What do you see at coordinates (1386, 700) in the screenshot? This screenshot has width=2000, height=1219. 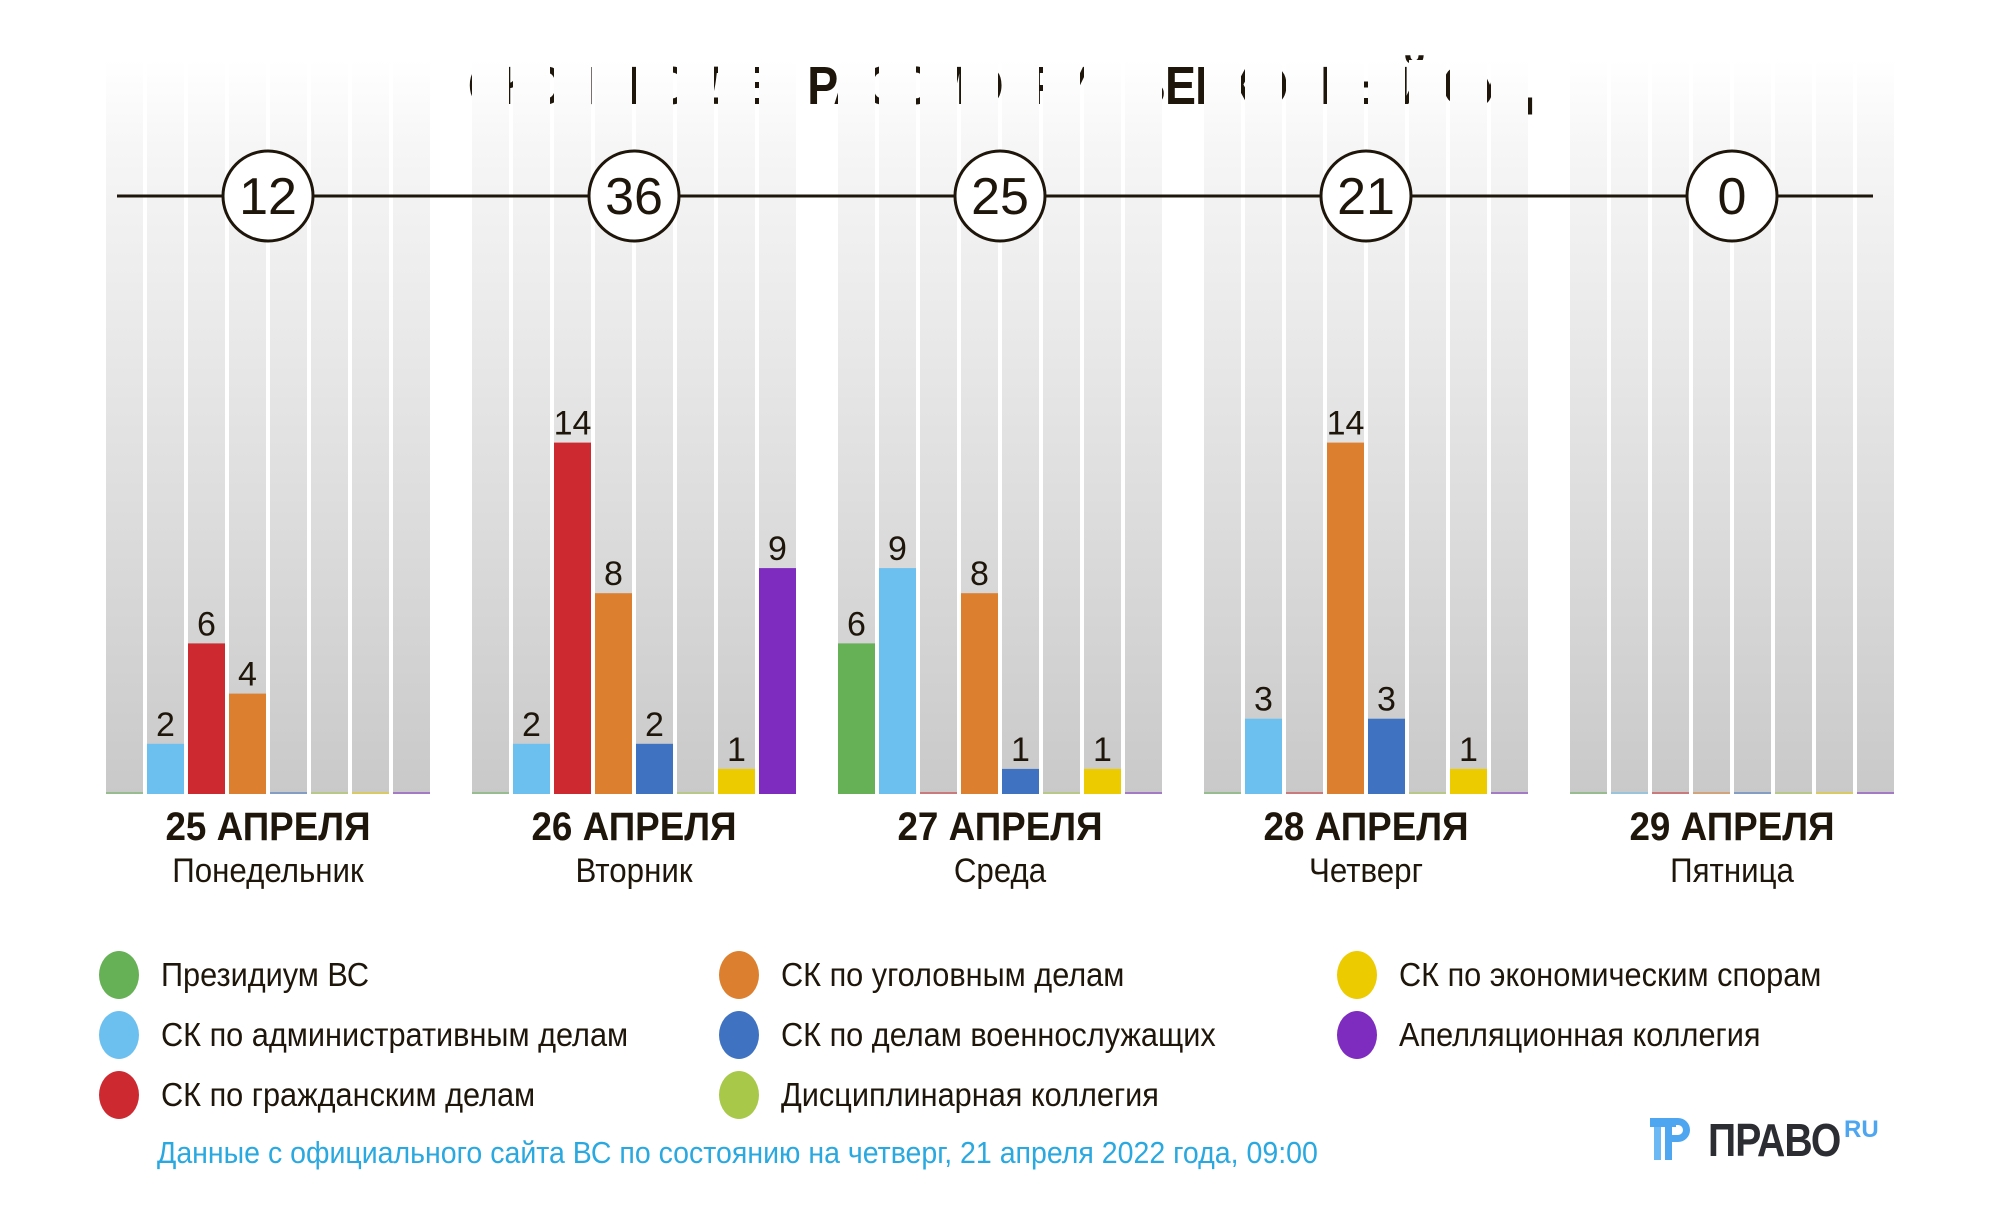 I see `bar-value-label: 3` at bounding box center [1386, 700].